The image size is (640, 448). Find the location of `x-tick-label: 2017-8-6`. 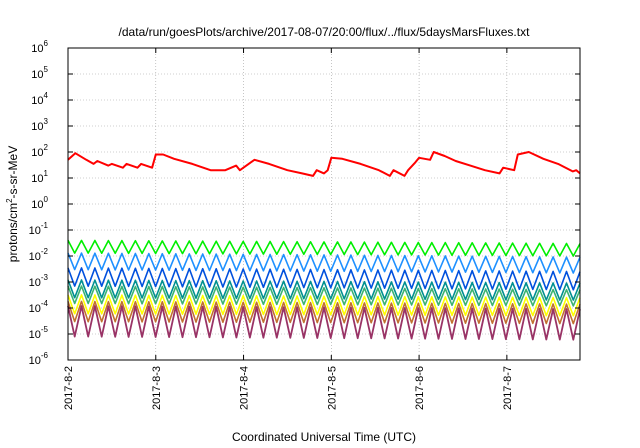

x-tick-label: 2017-8-6 is located at coordinates (420, 388).